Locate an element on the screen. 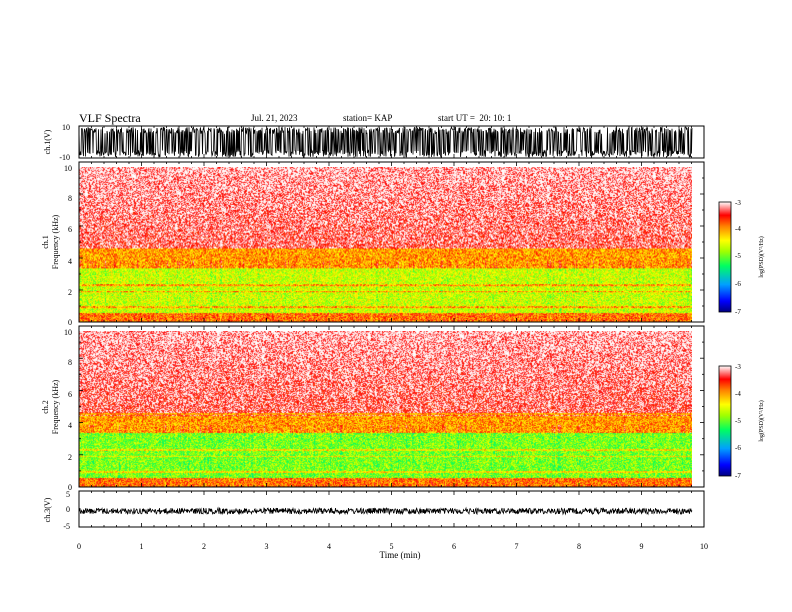  spec1-ytick: 2 is located at coordinates (70, 292).